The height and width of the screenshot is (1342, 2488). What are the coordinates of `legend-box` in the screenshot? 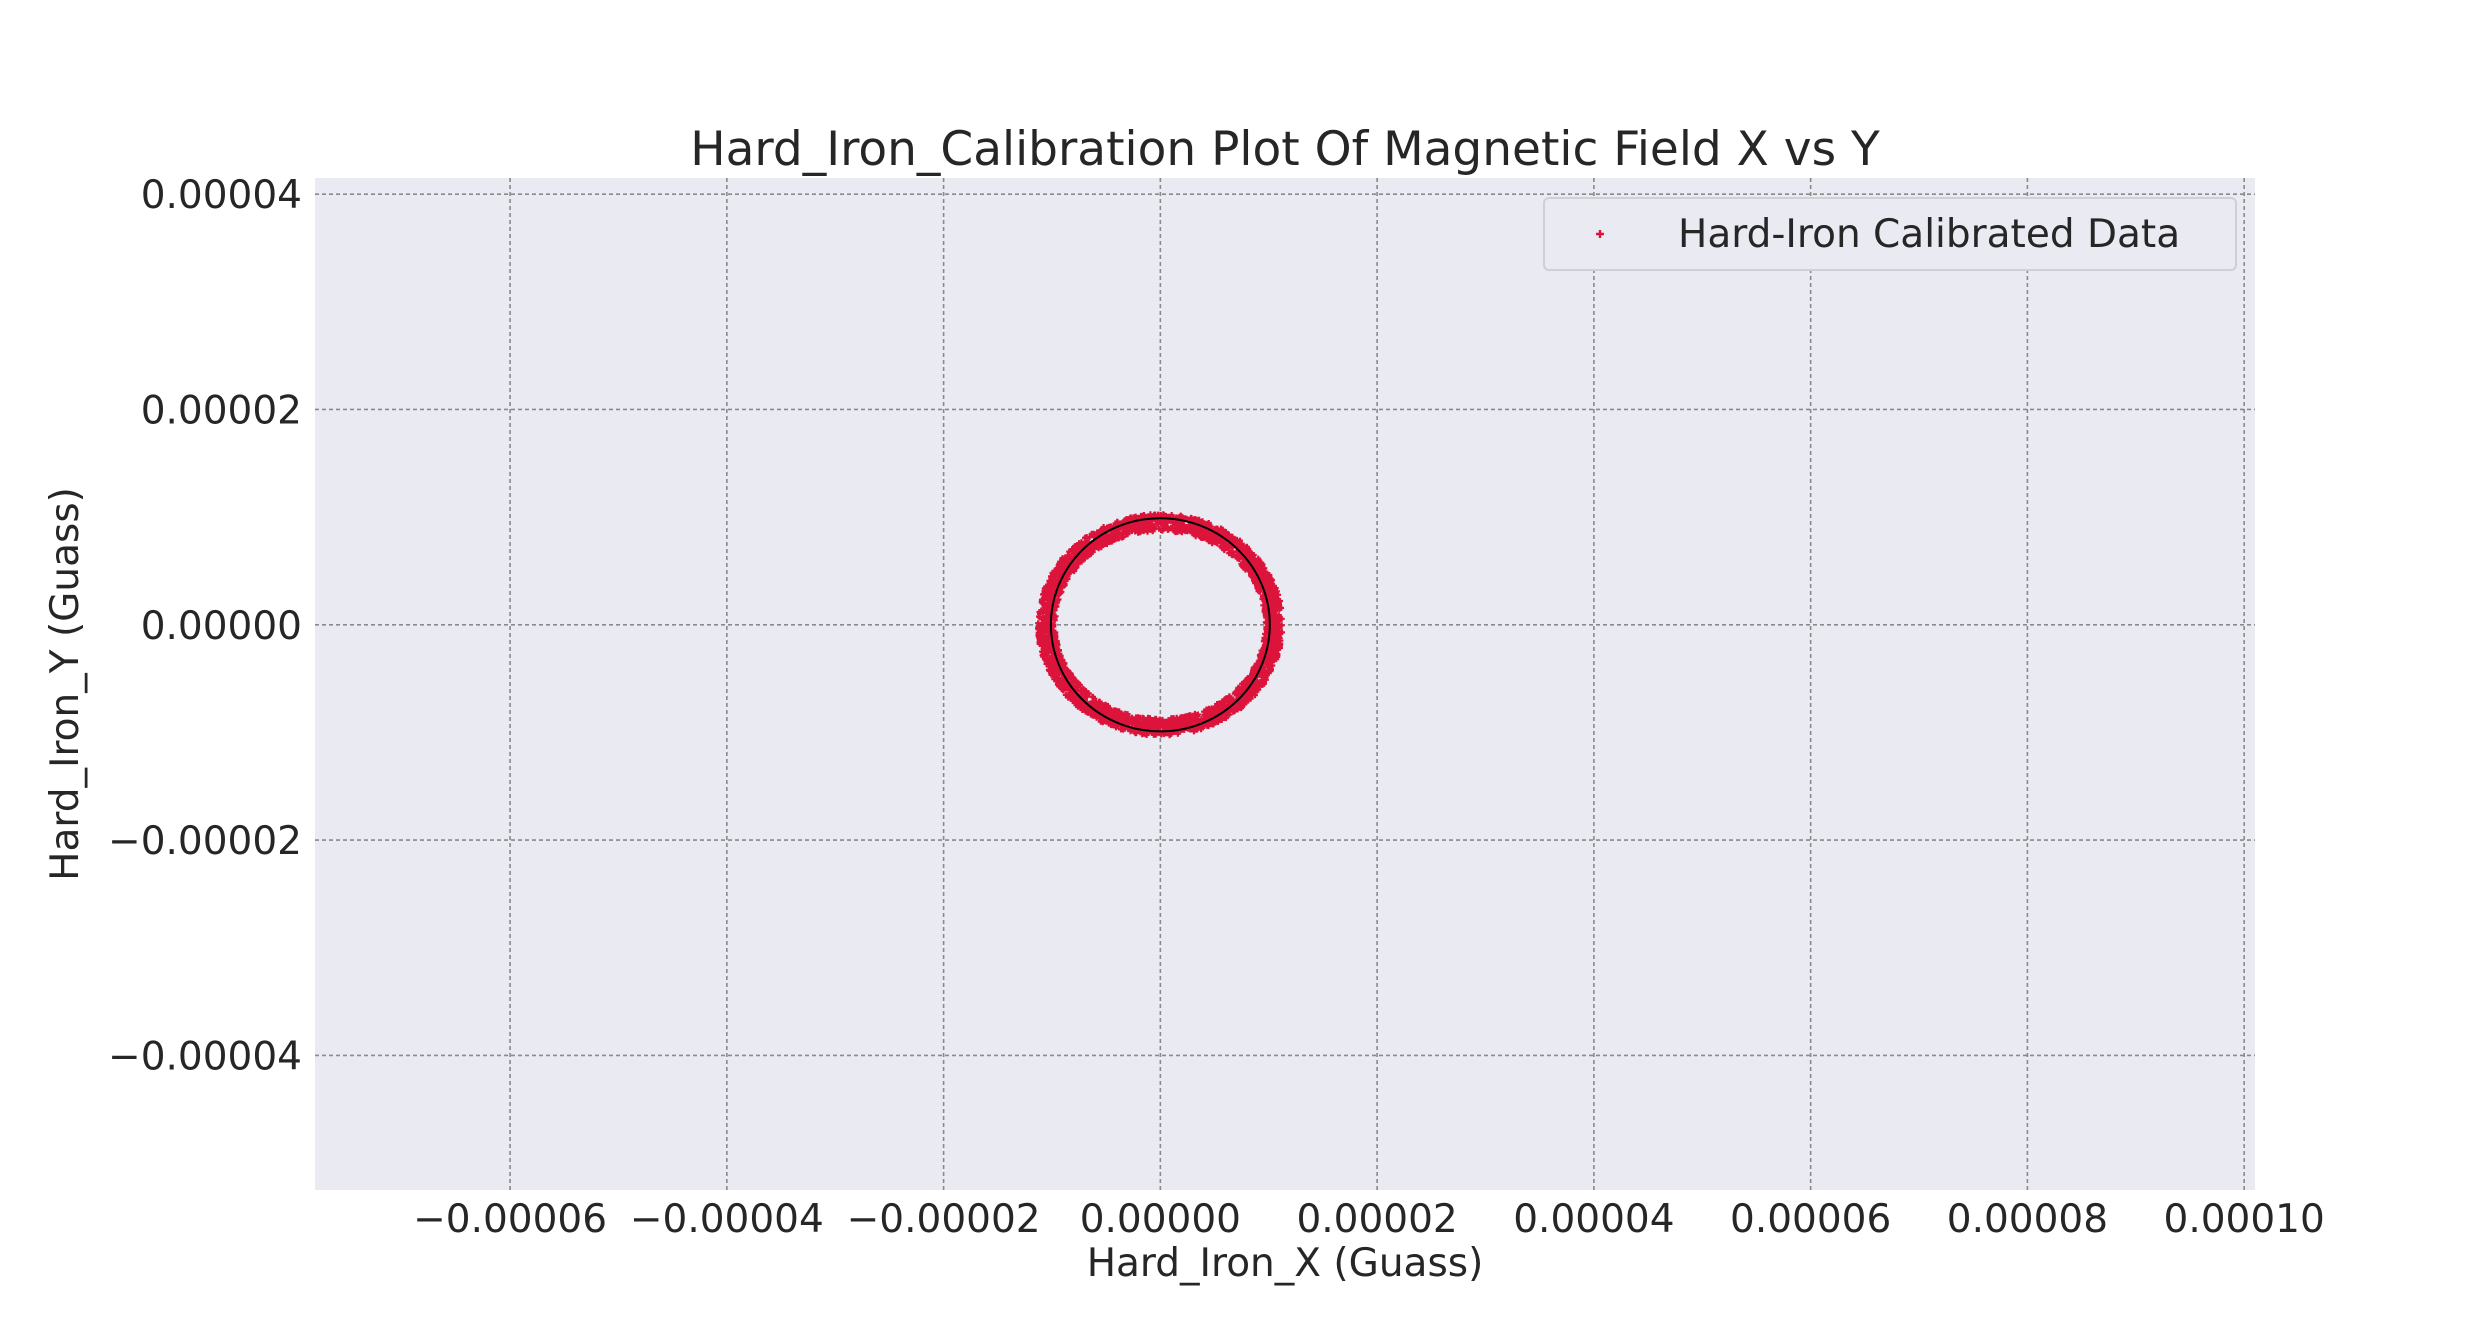 It's located at (1890, 234).